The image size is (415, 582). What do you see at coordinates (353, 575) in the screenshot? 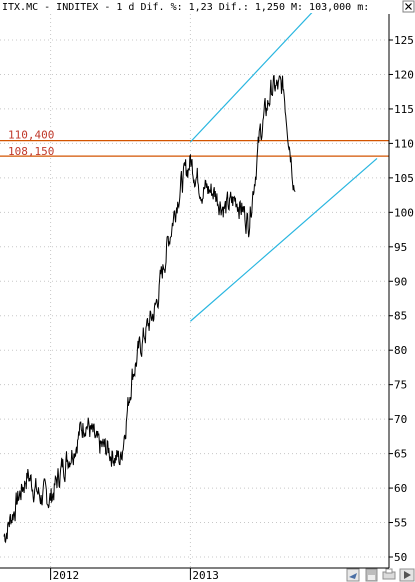
I see `settings-icon` at bounding box center [353, 575].